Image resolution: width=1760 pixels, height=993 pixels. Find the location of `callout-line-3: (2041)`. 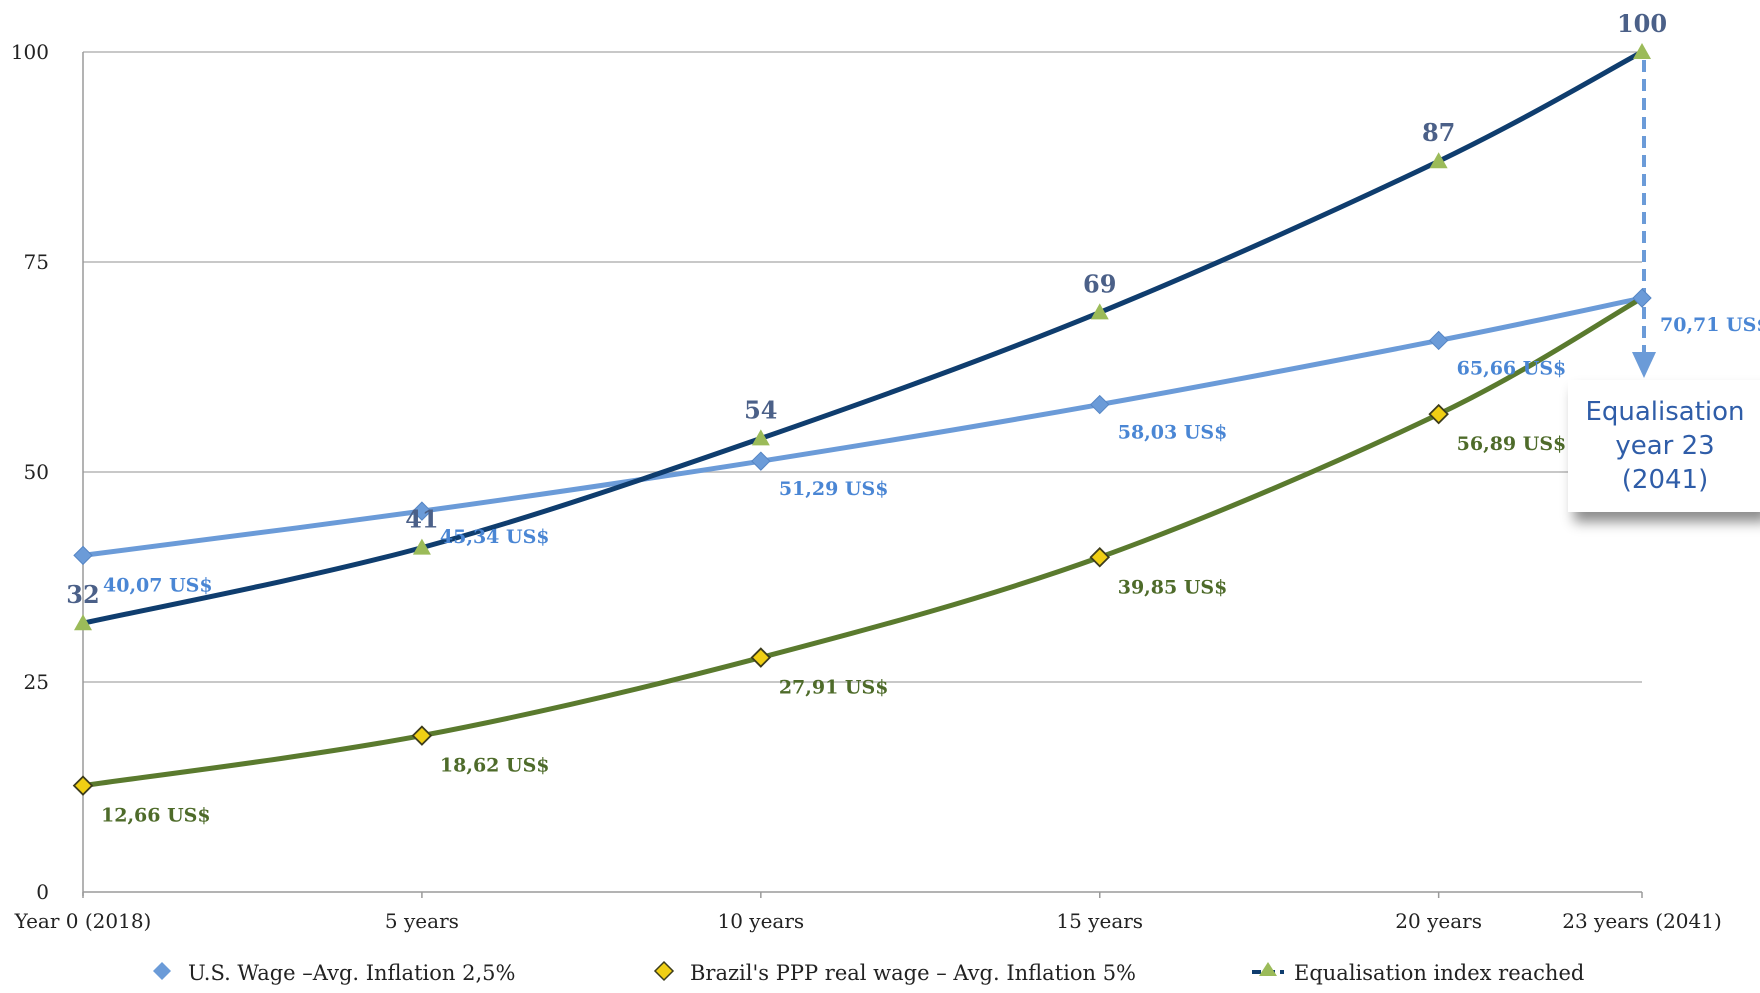

callout-line-3: (2041) is located at coordinates (1665, 480).